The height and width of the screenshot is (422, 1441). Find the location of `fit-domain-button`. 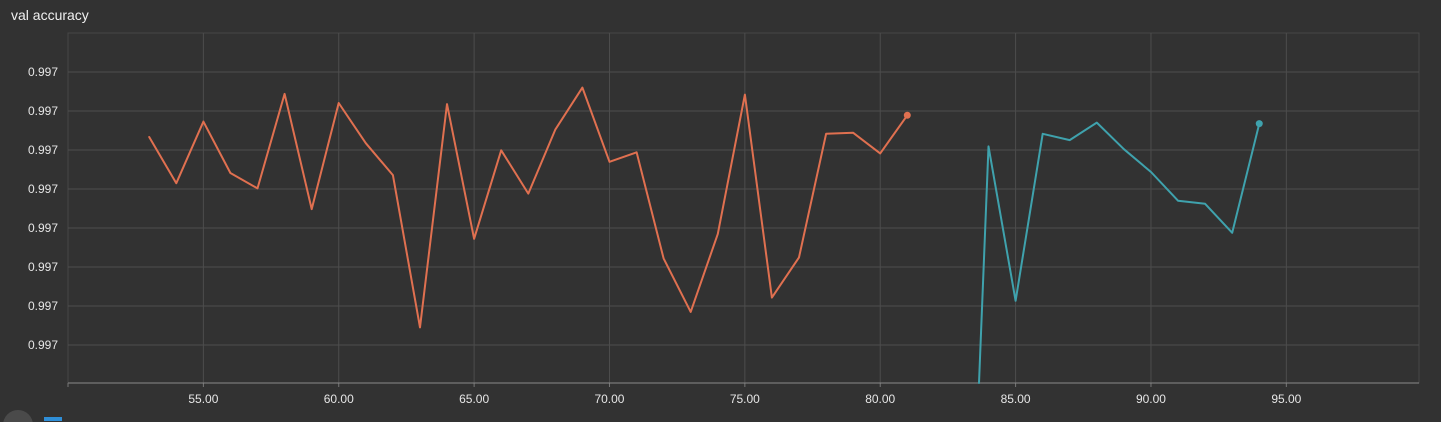

fit-domain-button is located at coordinates (18, 416).